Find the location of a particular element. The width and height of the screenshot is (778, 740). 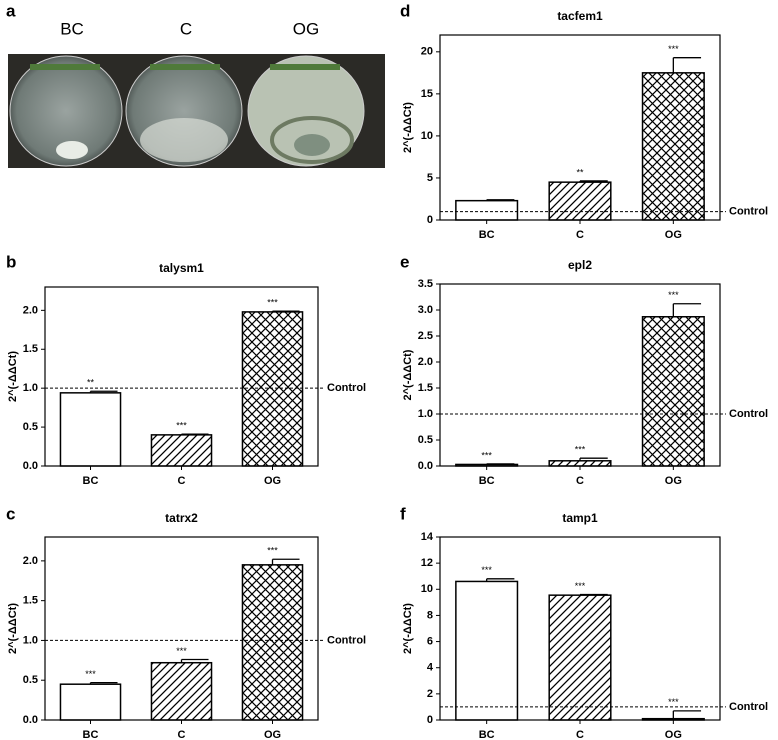

fungus-ring is located at coordinates (312, 140).